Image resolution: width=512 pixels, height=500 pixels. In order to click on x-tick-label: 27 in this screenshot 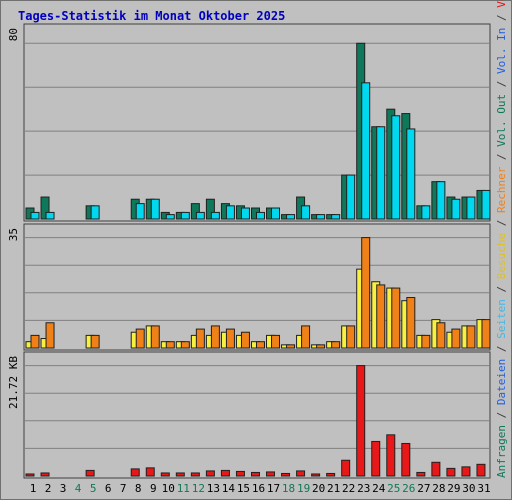, I will do `click(423, 488)`.